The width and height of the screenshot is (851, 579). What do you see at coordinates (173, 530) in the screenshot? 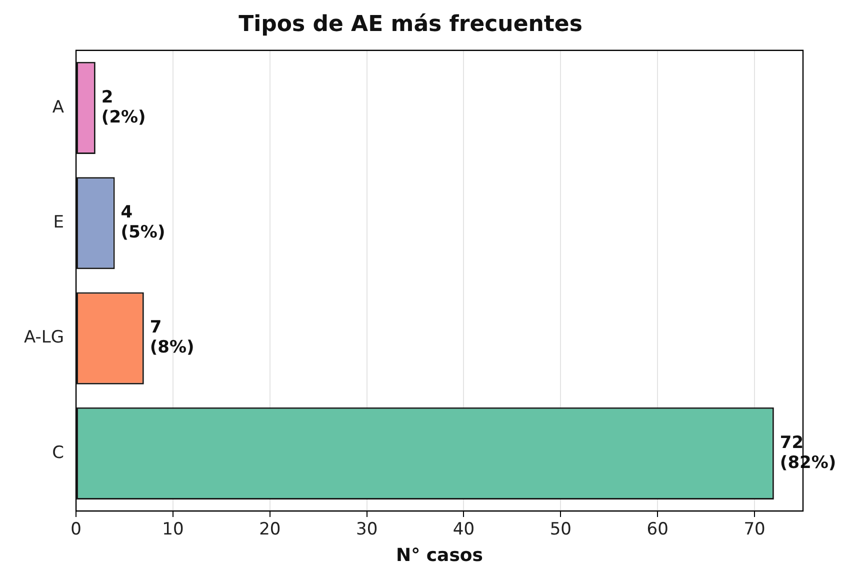
I see `x-tick-label: 10` at bounding box center [173, 530].